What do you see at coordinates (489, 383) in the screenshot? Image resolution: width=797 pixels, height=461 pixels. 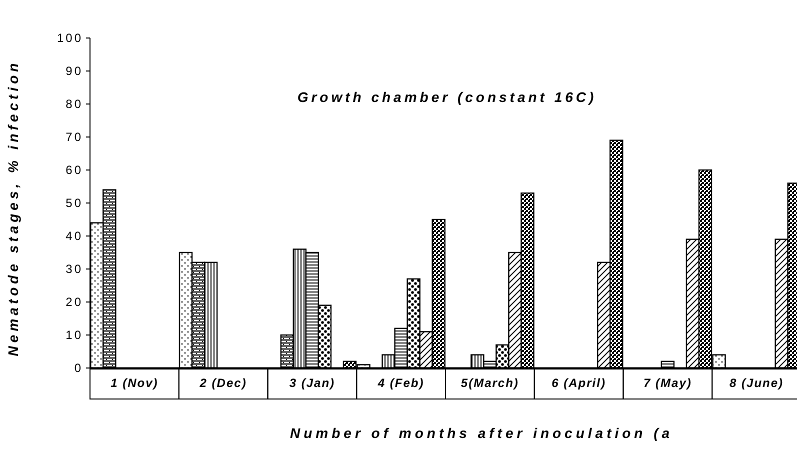 I see `x-tick-label: 5(March)` at bounding box center [489, 383].